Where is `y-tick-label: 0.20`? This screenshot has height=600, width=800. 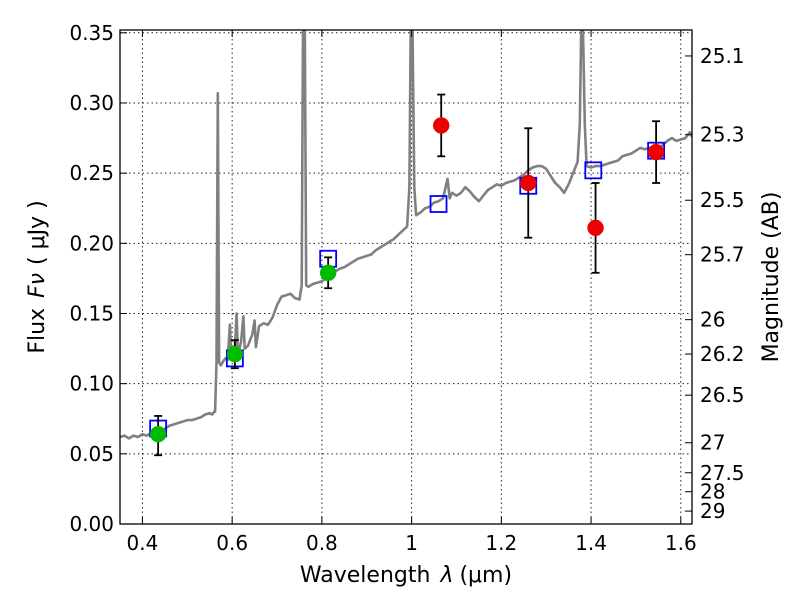 y-tick-label: 0.20 is located at coordinates (91, 243).